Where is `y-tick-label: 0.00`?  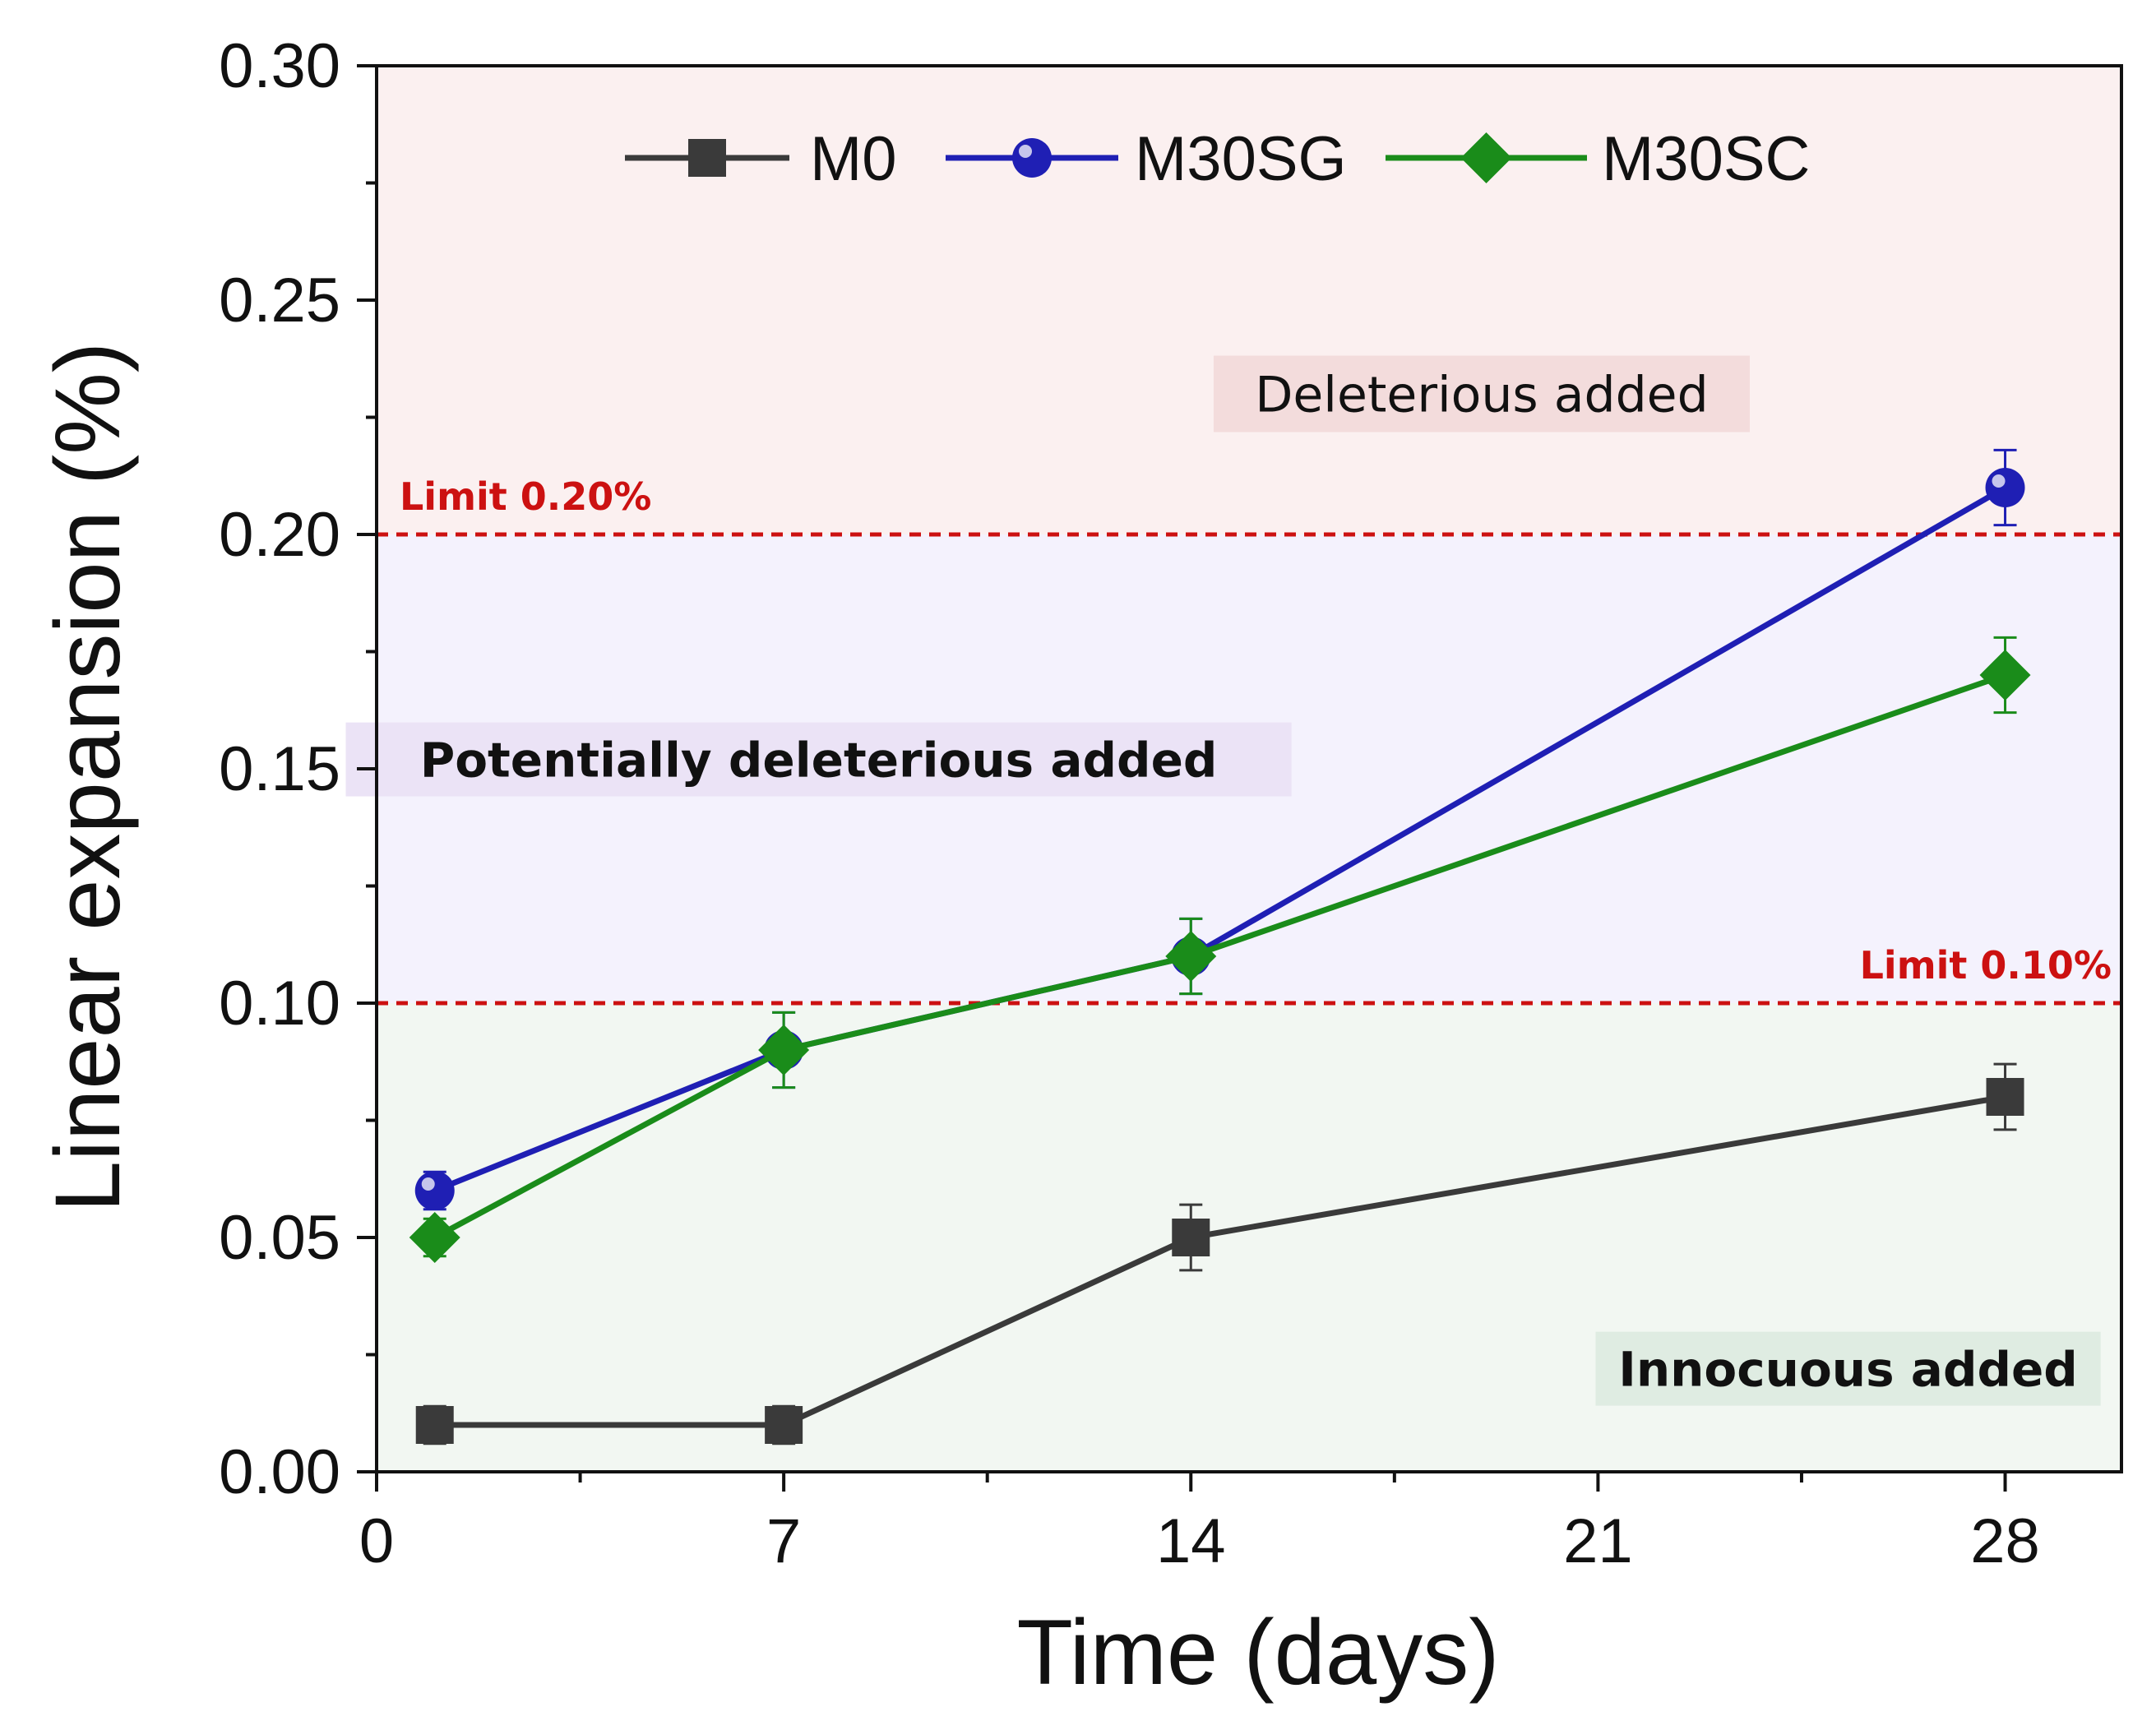 y-tick-label: 0.00 is located at coordinates (279, 1472).